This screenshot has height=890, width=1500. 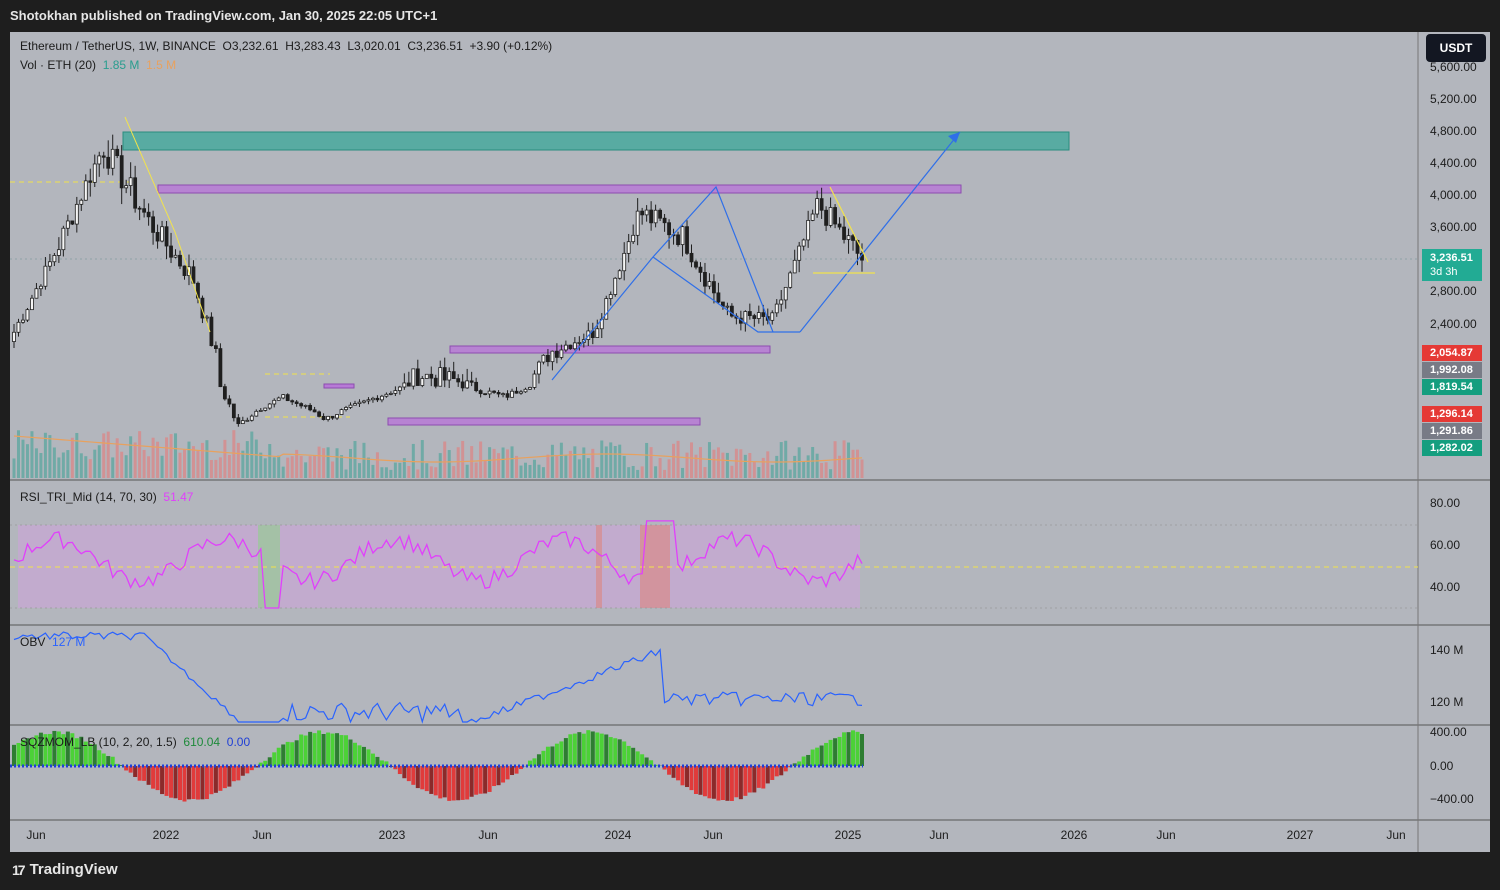 I want to click on symbol-label: Ethereum / TetherUS, 1W, BINANCE, so click(x=118, y=46).